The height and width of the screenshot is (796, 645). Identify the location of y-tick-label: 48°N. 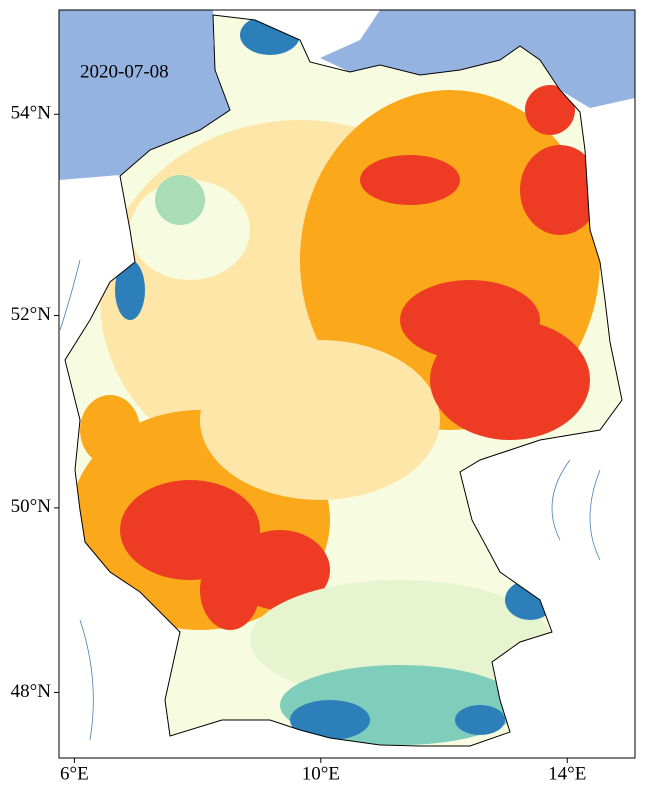
(31, 691).